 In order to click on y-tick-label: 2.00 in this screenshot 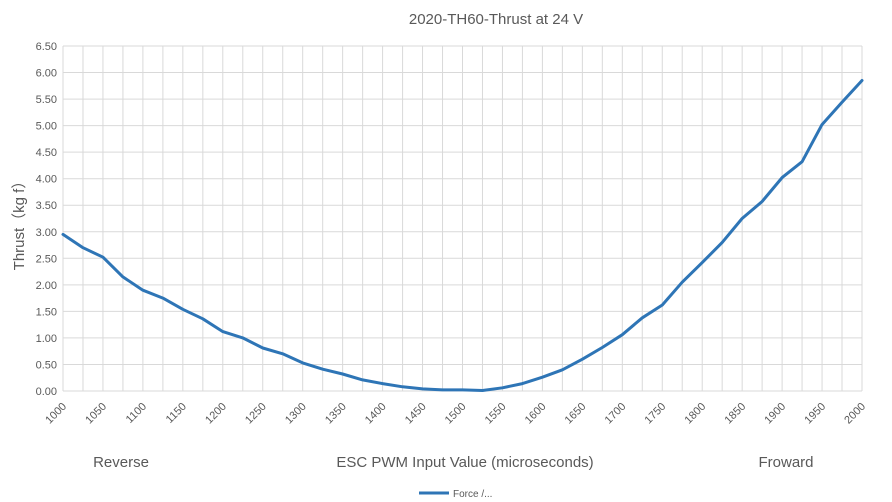, I will do `click(46, 286)`.